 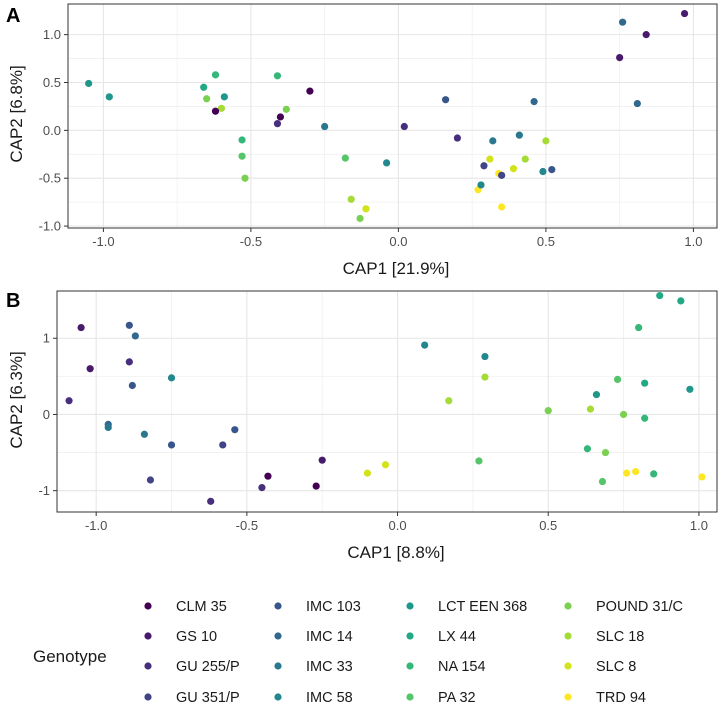 I want to click on legend-label: IMC 33, so click(x=329, y=667).